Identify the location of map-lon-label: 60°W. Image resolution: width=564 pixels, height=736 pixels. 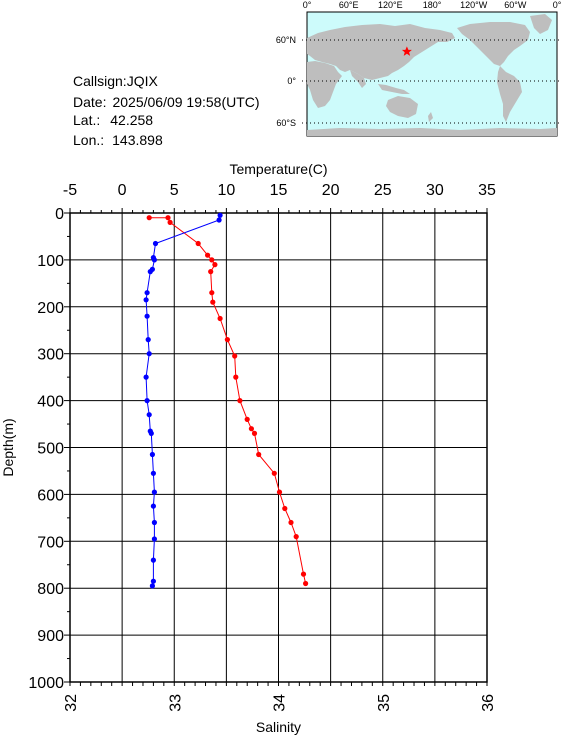
(515, 5).